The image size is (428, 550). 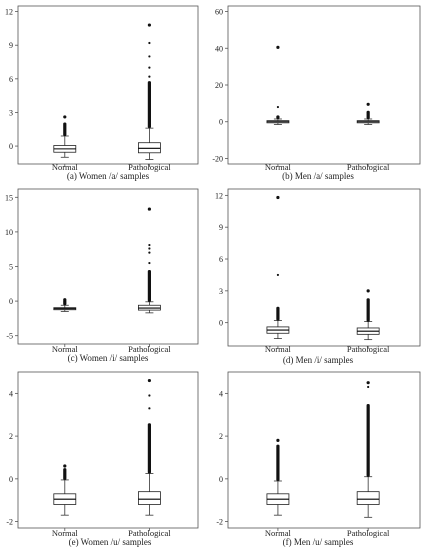 I want to click on panel-caption: (a) Women /a/ samples, so click(x=108, y=176).